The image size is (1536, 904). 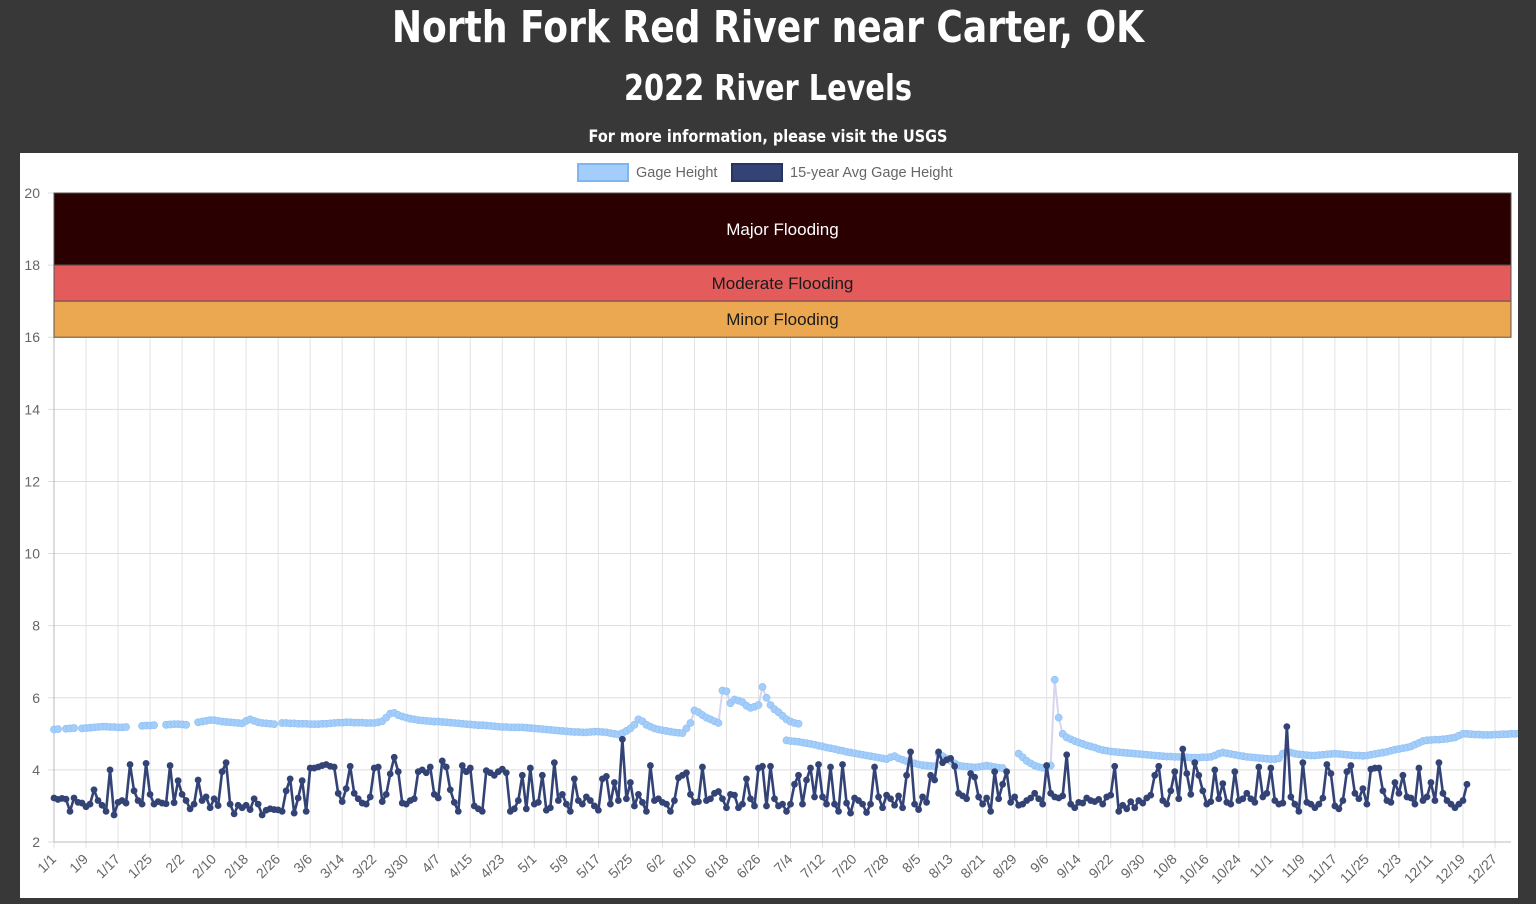 What do you see at coordinates (782, 319) in the screenshot?
I see `flood-band-label: Minor Flooding` at bounding box center [782, 319].